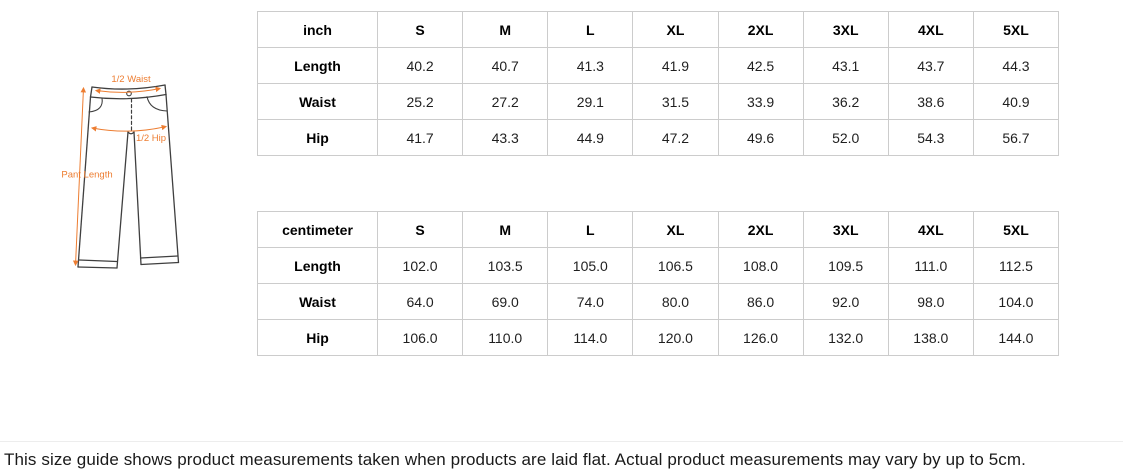 The image size is (1123, 476). I want to click on value-cell: 29.1, so click(590, 101).